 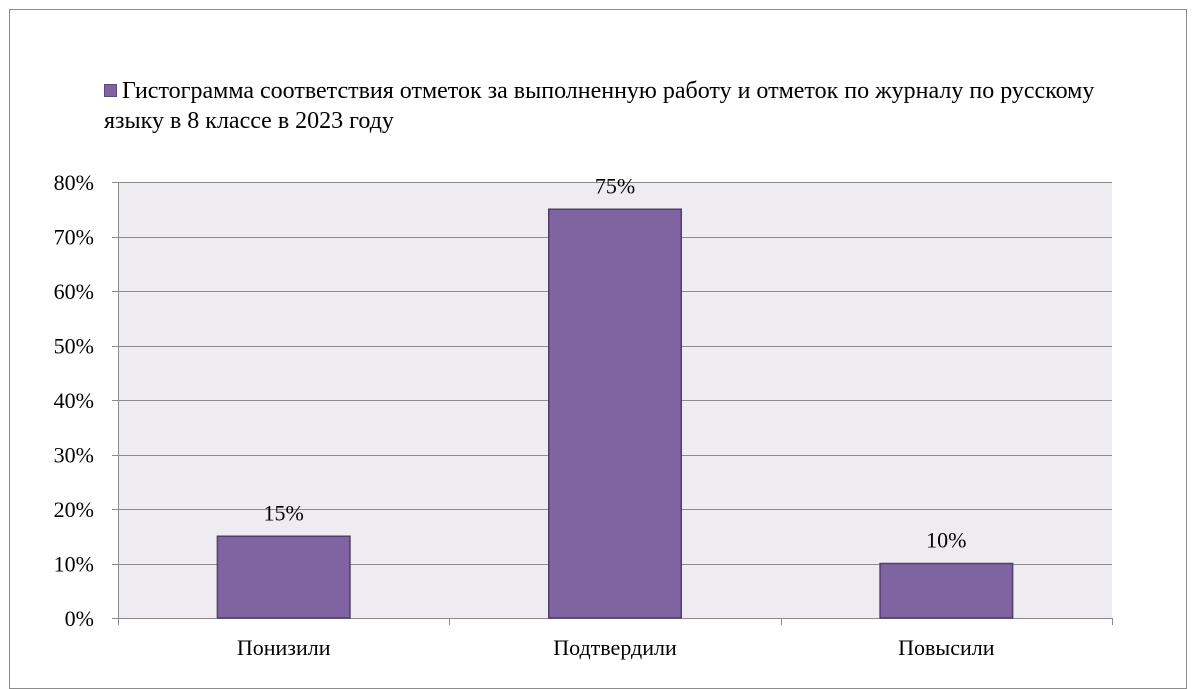 I want to click on data-label: 15%, so click(x=284, y=512).